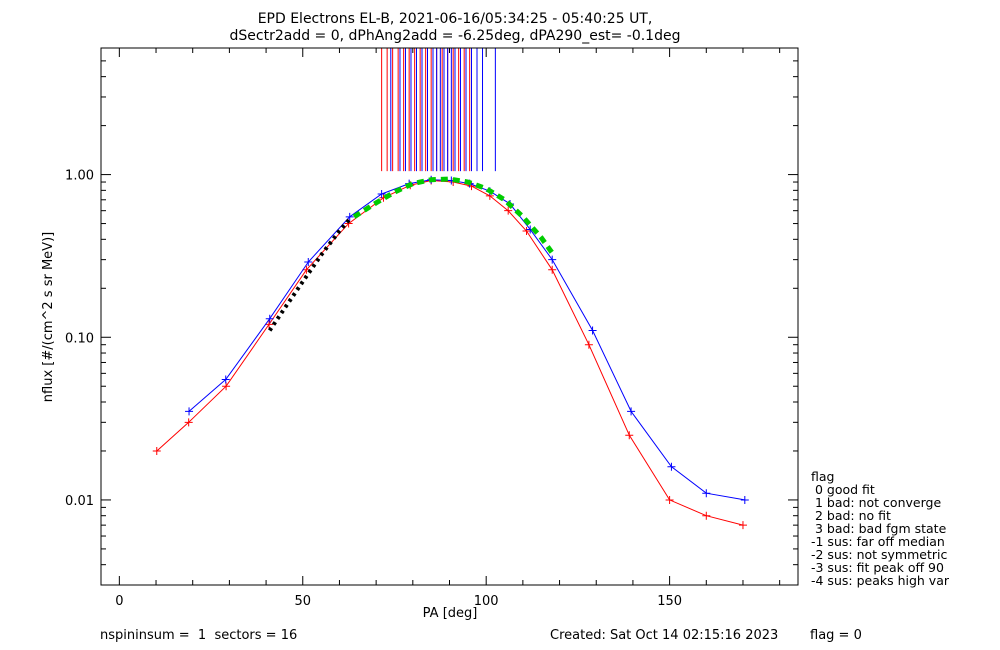 This screenshot has height=650, width=1000. Describe the element at coordinates (876, 502) in the screenshot. I see `flag-legend-entry: 1 bad: not converge` at that location.